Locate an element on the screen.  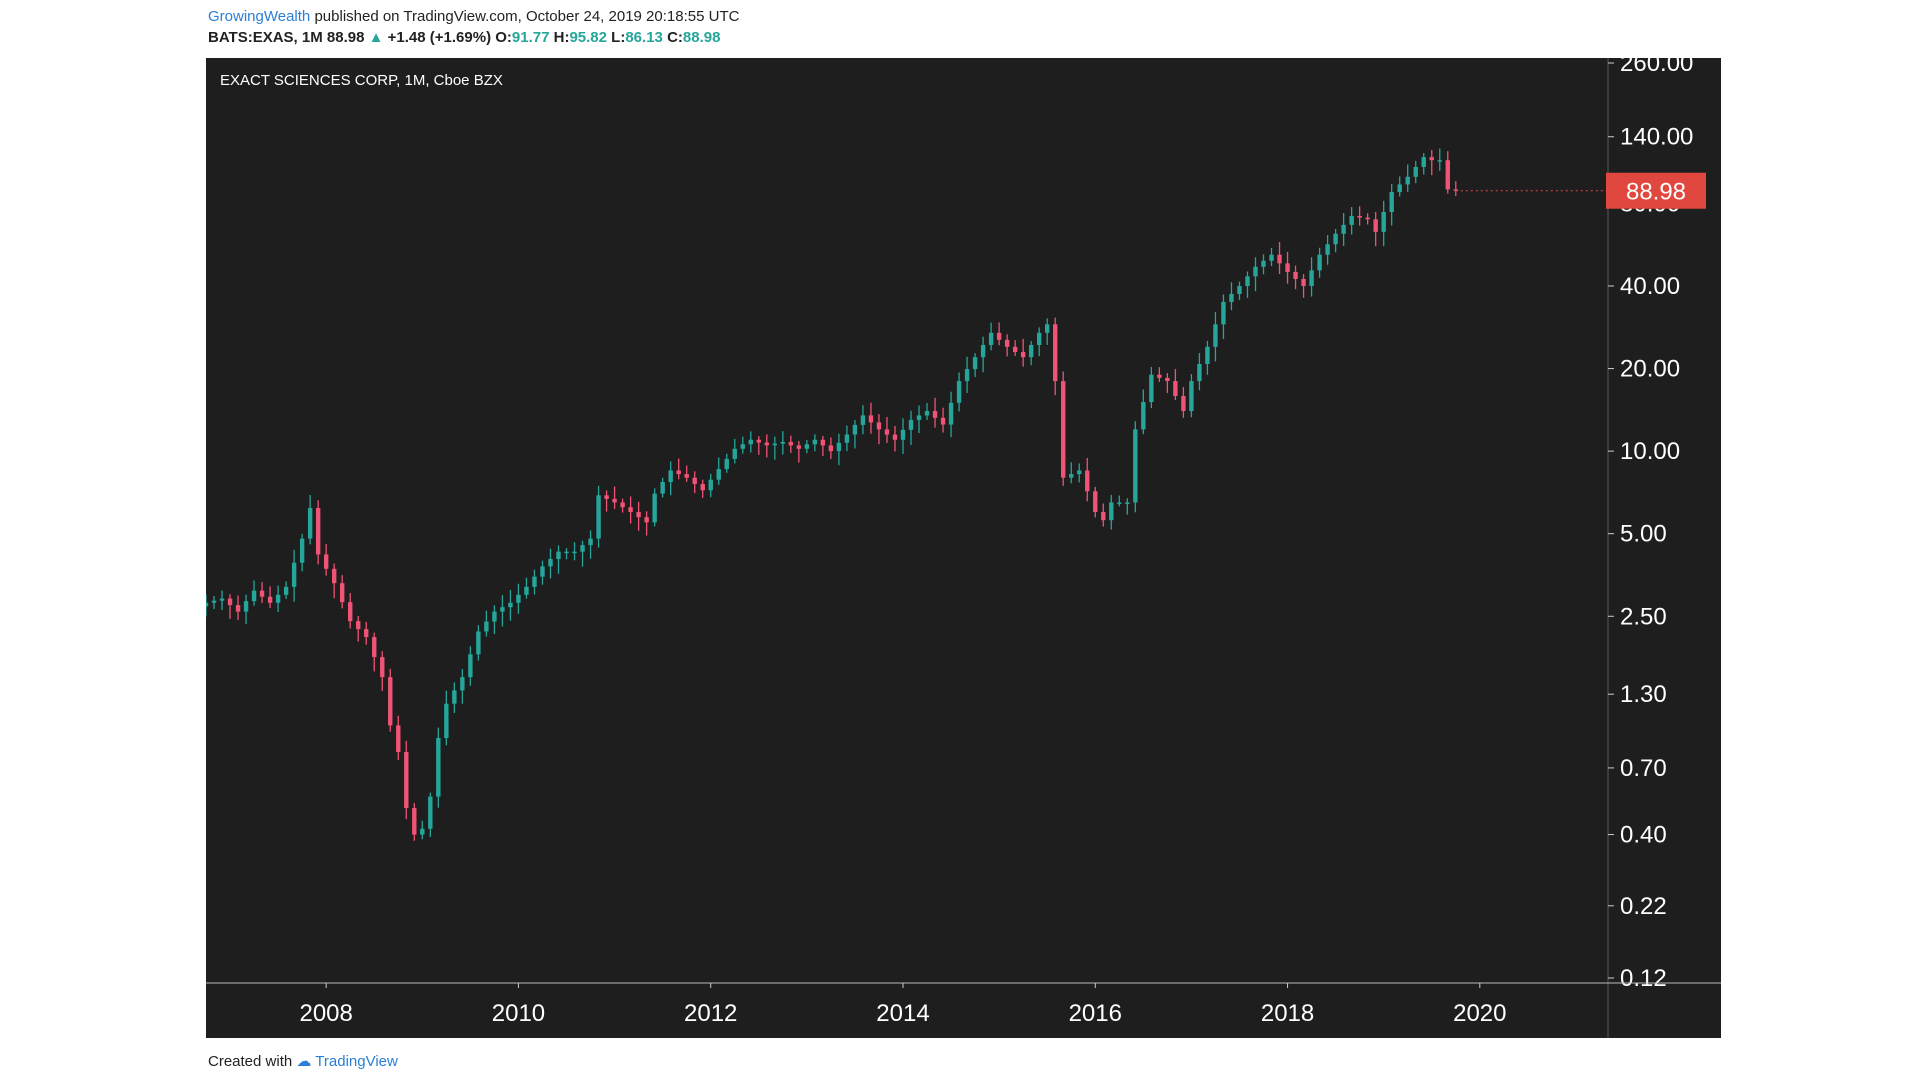
change-value: +1.48 (+1.69%) is located at coordinates (439, 37).